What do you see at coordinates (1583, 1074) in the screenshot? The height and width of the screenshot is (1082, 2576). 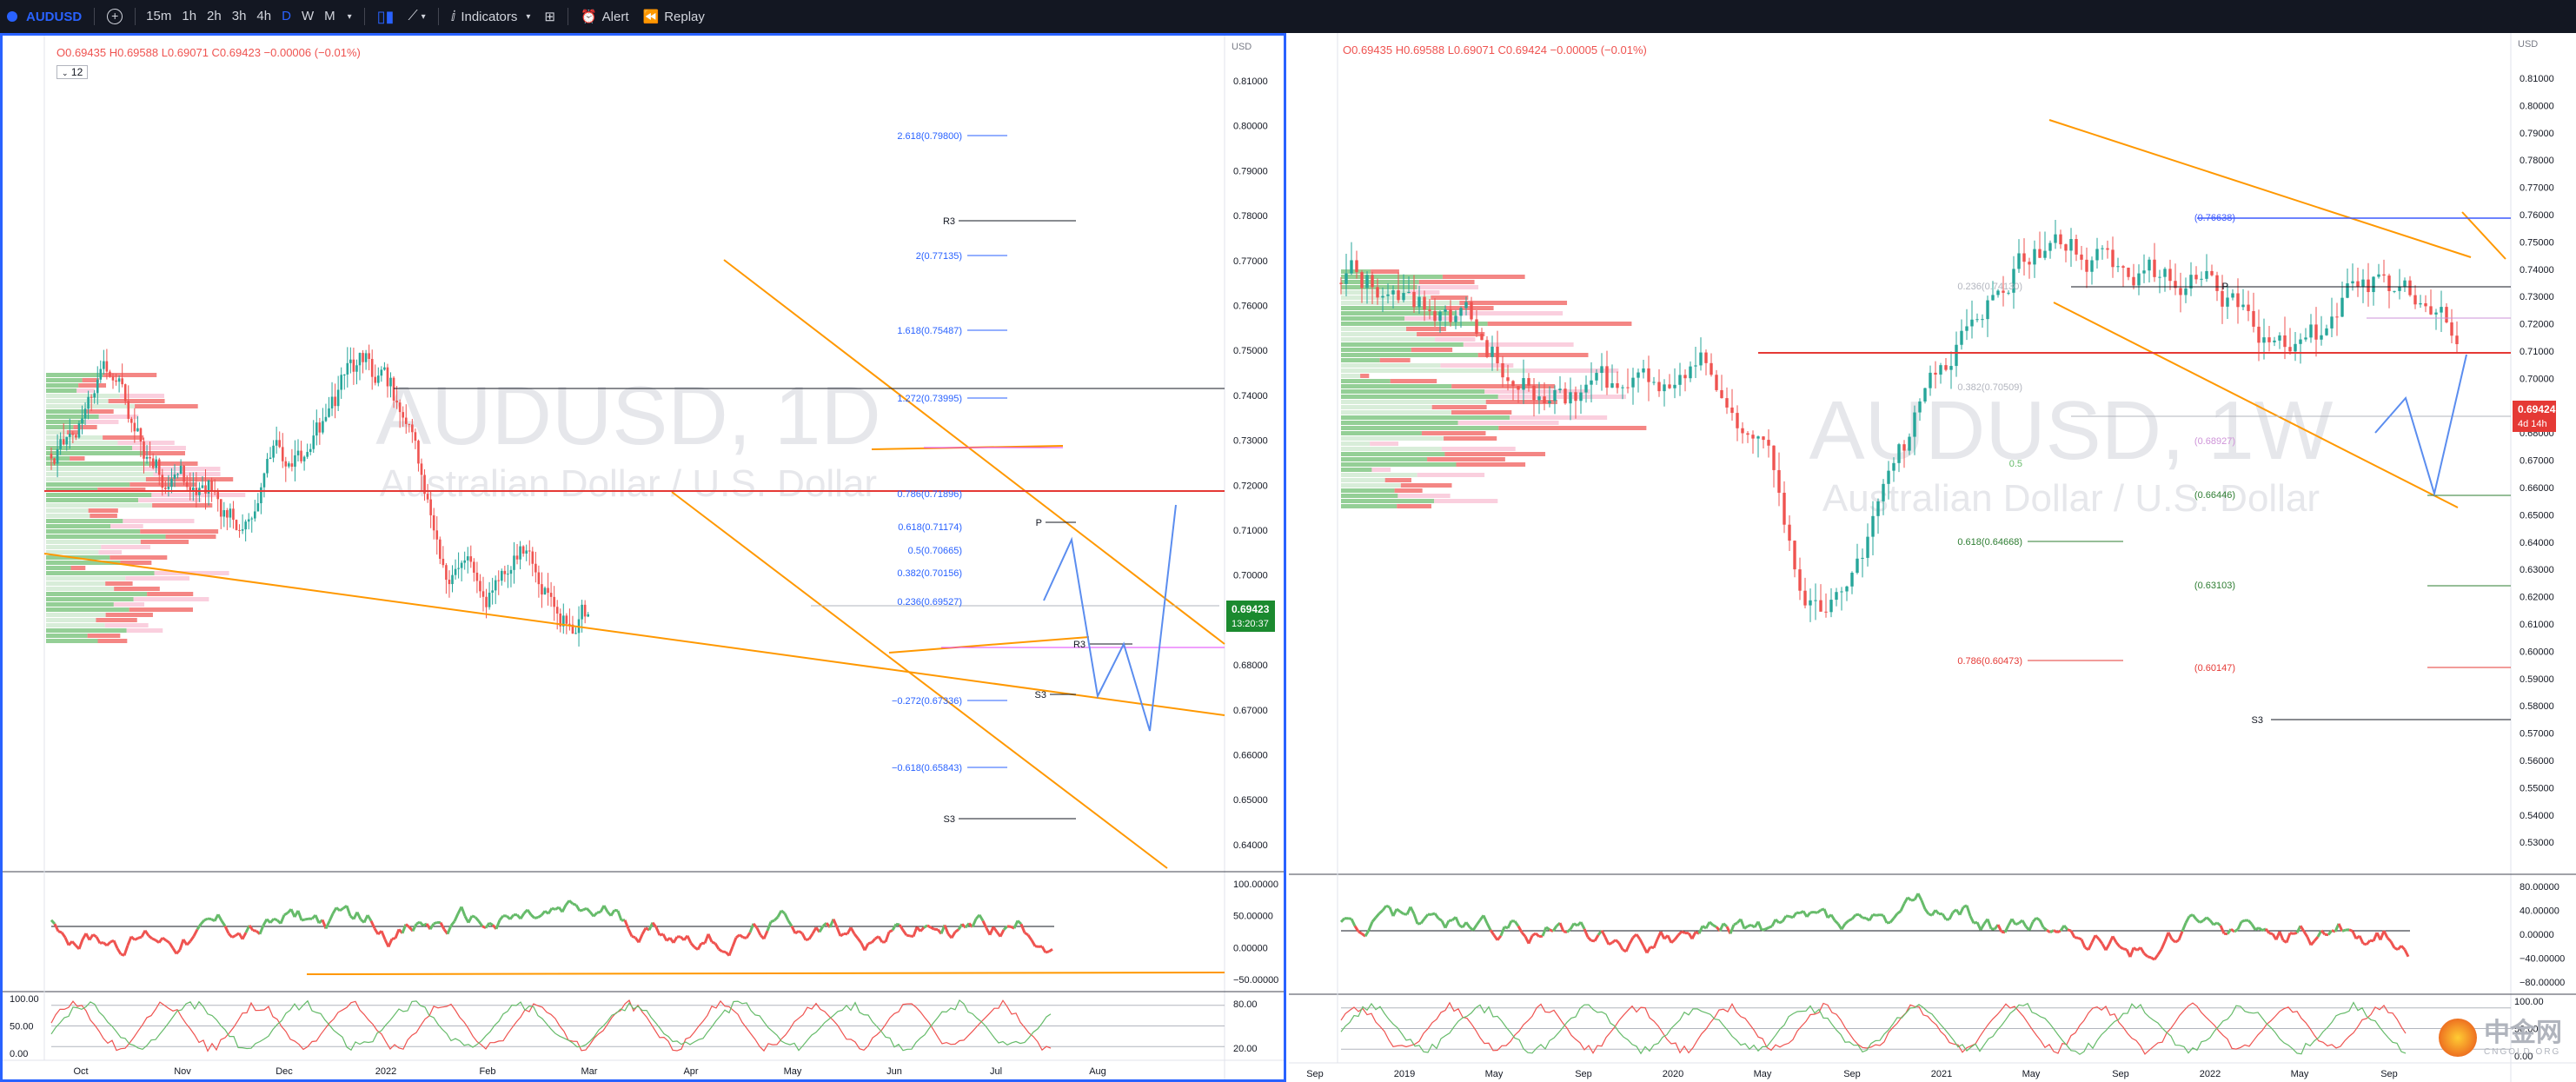 I see `time-tick-label: Sep` at bounding box center [1583, 1074].